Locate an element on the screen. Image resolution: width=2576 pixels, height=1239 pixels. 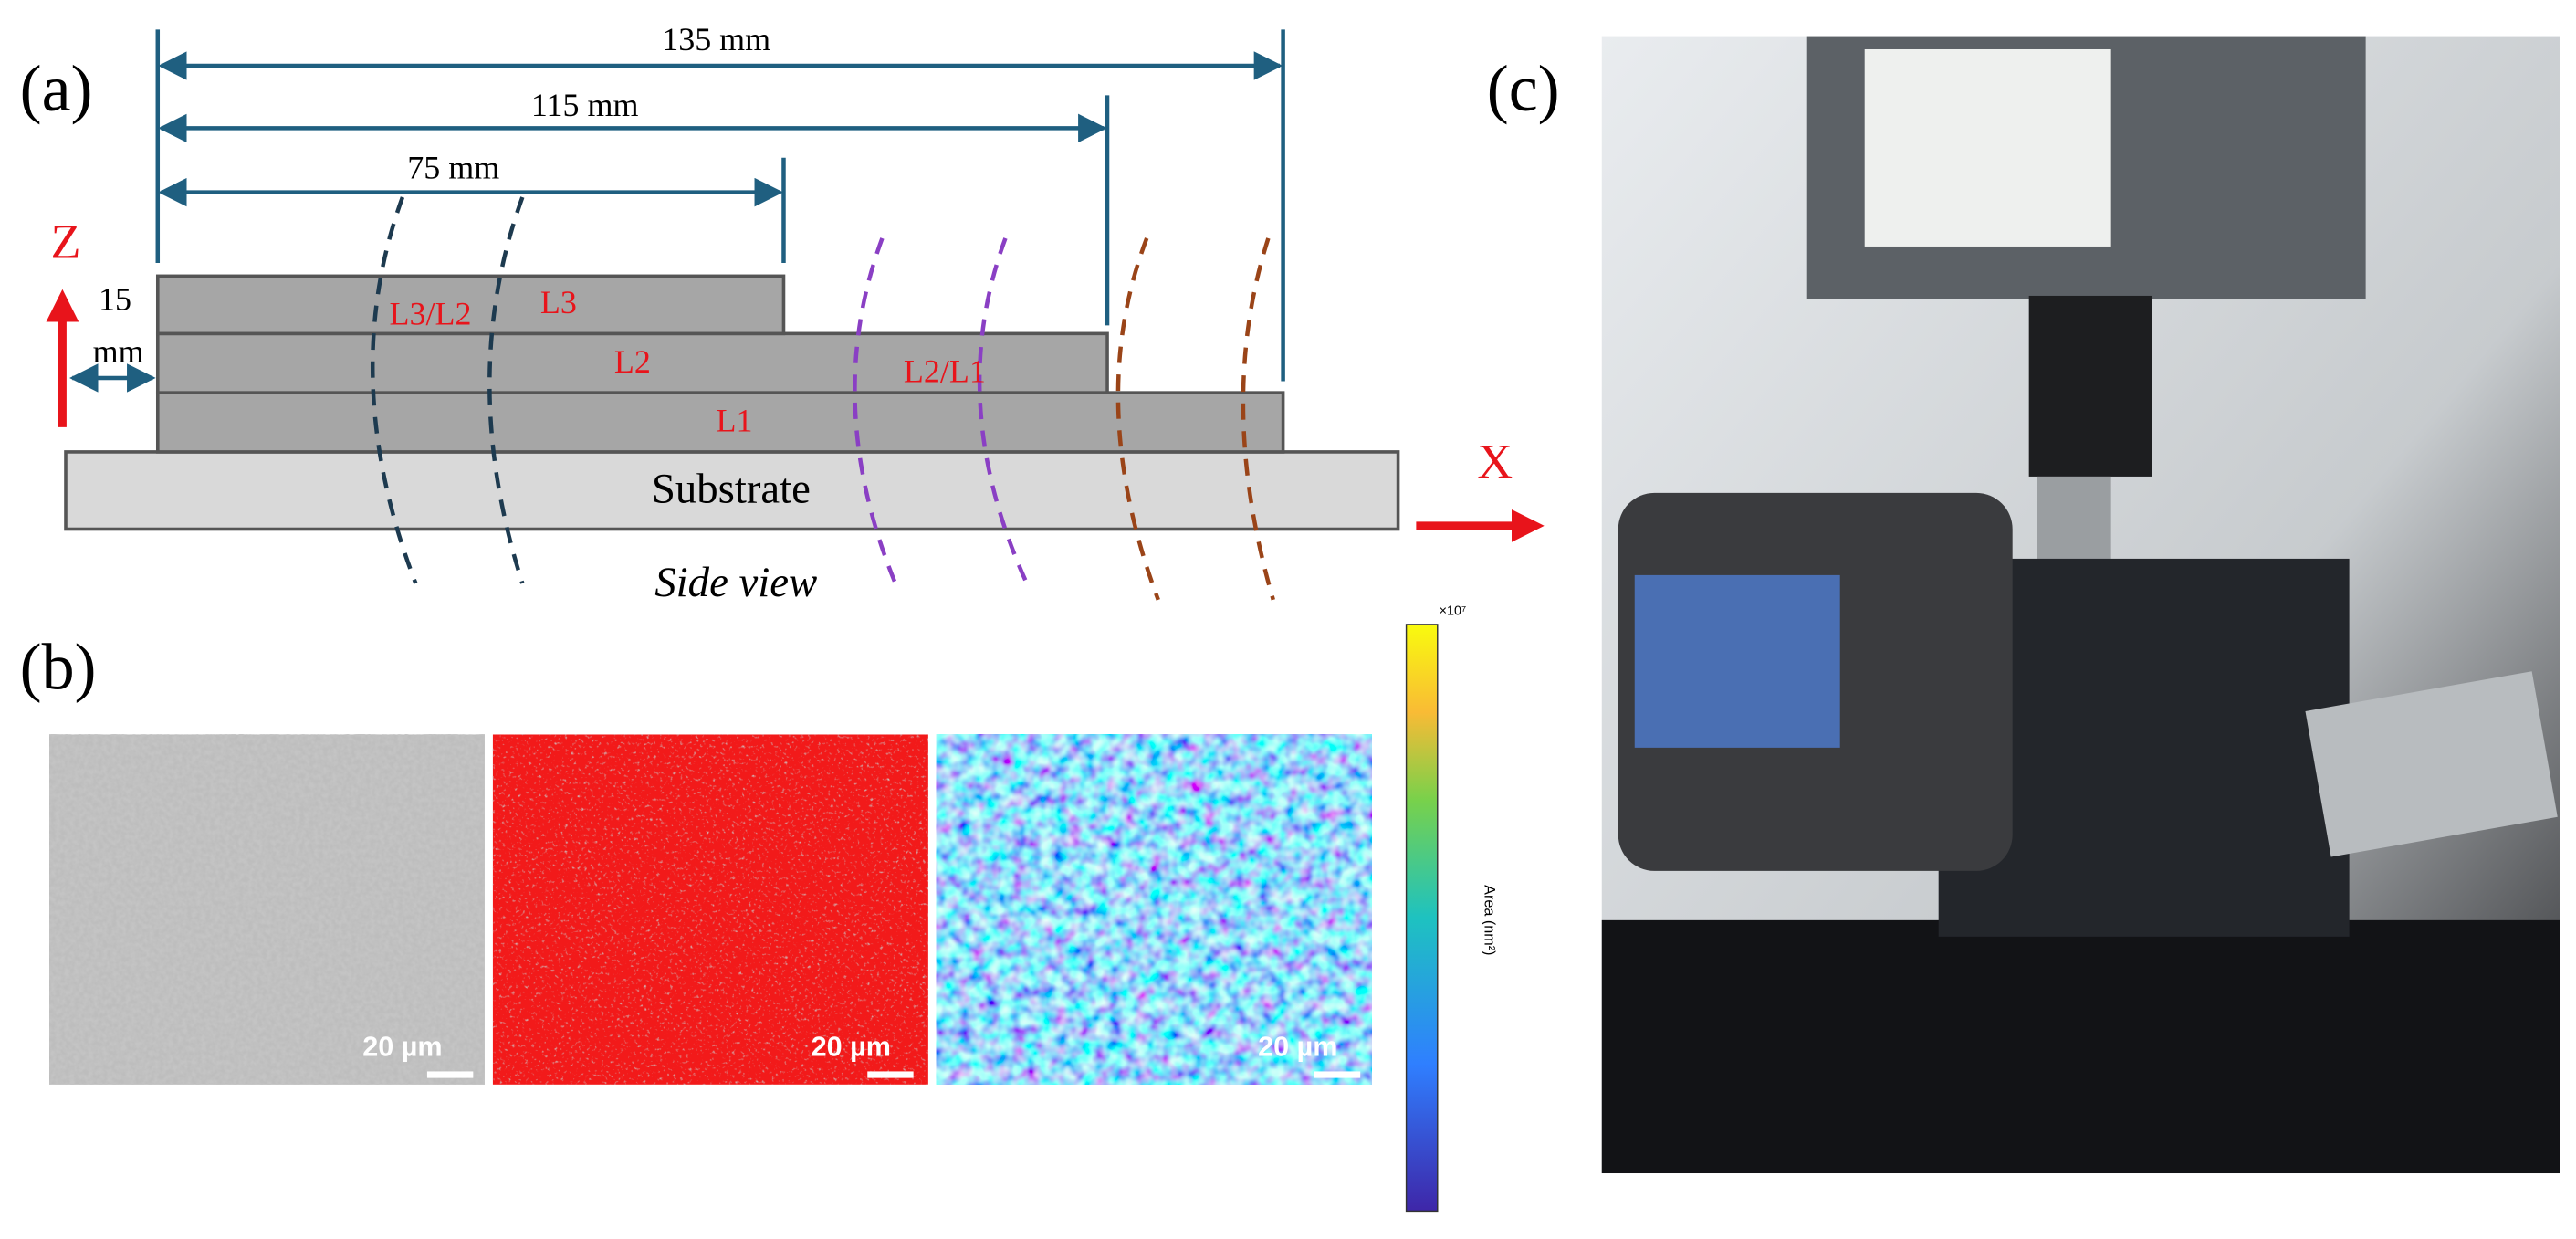
micrograph-segmented is located at coordinates (710, 909).